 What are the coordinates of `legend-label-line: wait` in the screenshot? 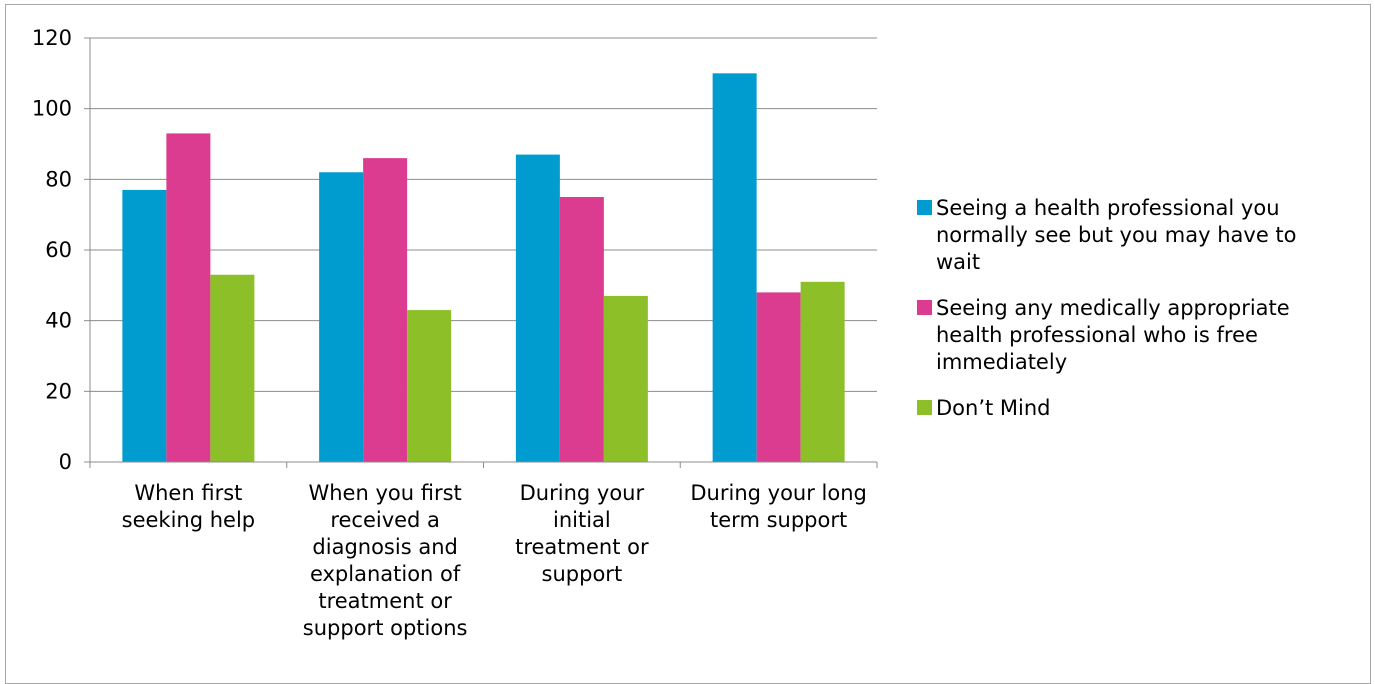 It's located at (958, 262).